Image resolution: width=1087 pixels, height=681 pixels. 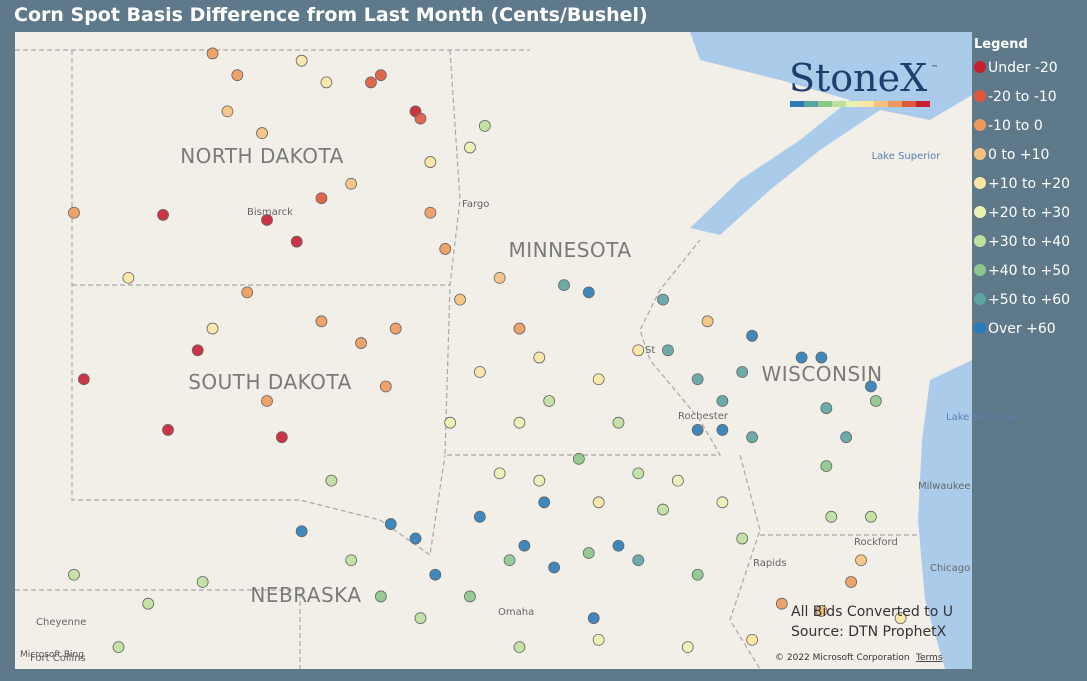 What do you see at coordinates (475, 204) in the screenshot?
I see `city-label: Fargo` at bounding box center [475, 204].